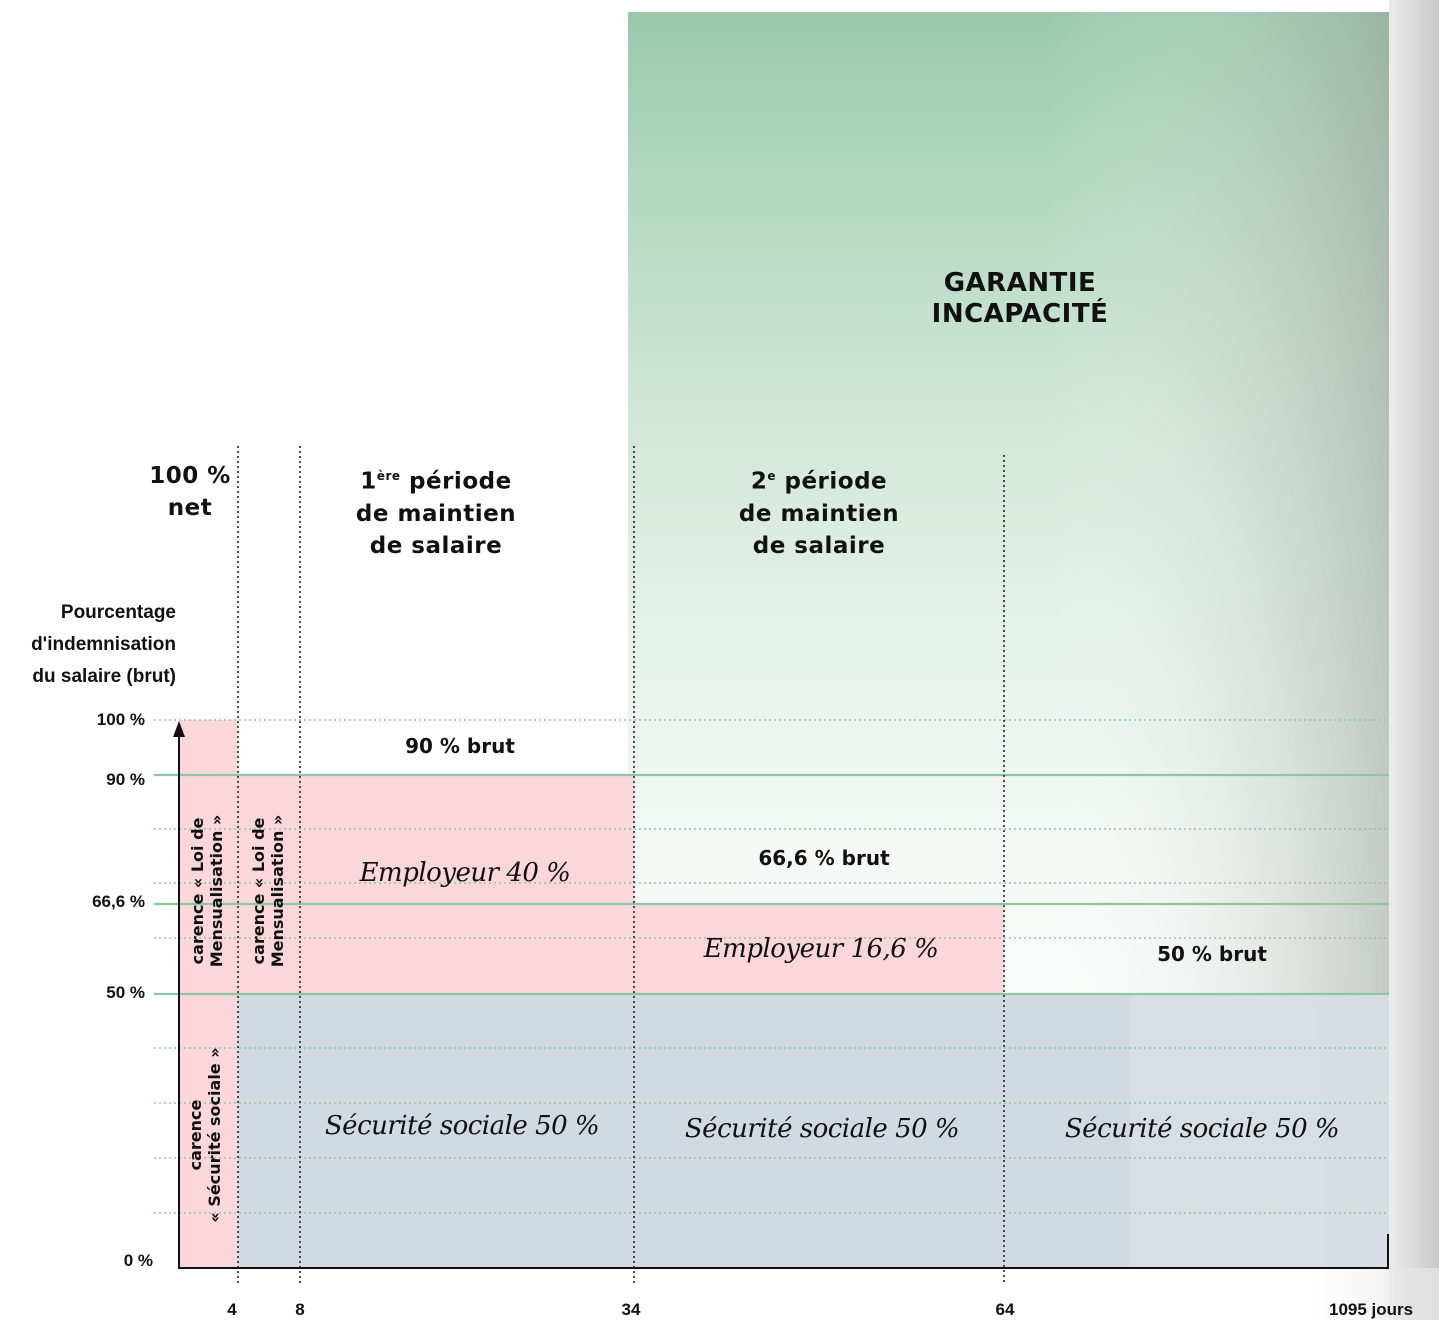  What do you see at coordinates (232, 1309) in the screenshot?
I see `x-tick-4: 4` at bounding box center [232, 1309].